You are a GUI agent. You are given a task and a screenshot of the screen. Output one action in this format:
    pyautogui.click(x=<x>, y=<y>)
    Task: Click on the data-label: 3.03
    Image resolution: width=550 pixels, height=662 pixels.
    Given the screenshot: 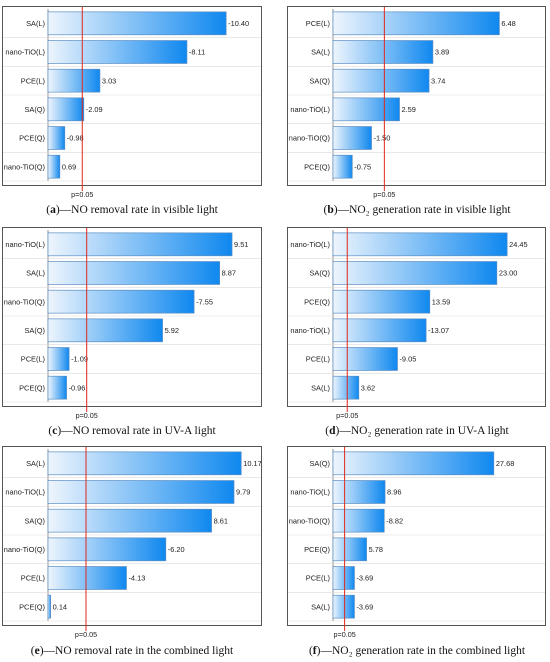 What is the action you would take?
    pyautogui.click(x=109, y=80)
    